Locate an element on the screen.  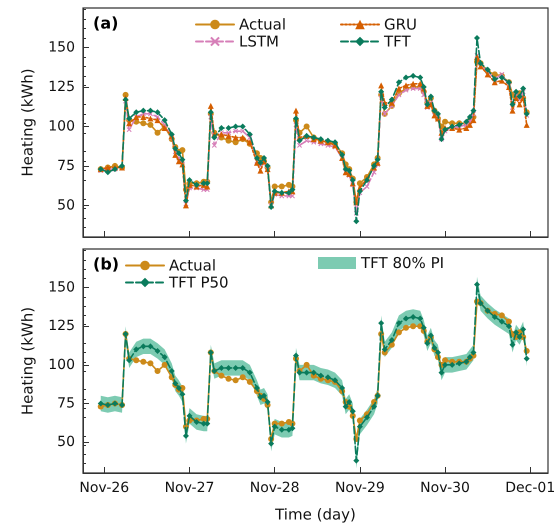
x-tick-label: Nov-27 is located at coordinates (189, 488).